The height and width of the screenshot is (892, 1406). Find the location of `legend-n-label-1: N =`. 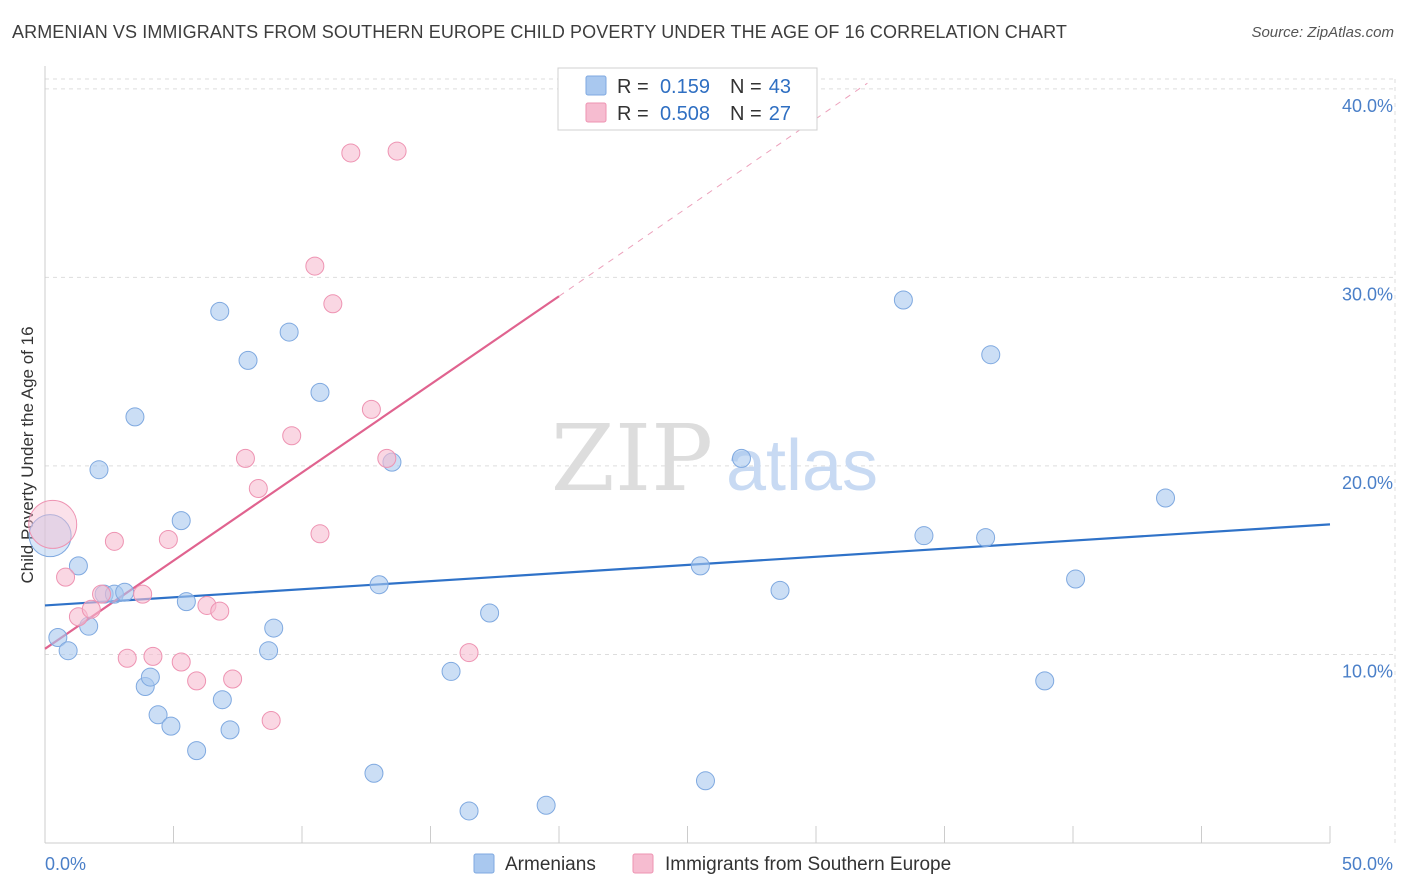

legend-n-label-1: N = is located at coordinates (746, 87).